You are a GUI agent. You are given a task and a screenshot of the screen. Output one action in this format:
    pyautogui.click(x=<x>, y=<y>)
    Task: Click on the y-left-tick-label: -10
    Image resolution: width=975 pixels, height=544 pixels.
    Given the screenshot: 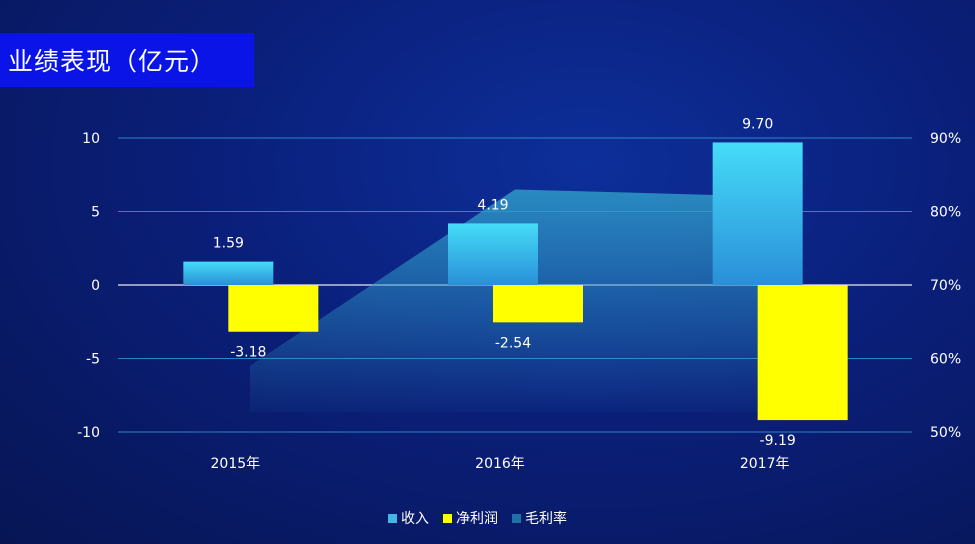 What is the action you would take?
    pyautogui.click(x=88, y=433)
    